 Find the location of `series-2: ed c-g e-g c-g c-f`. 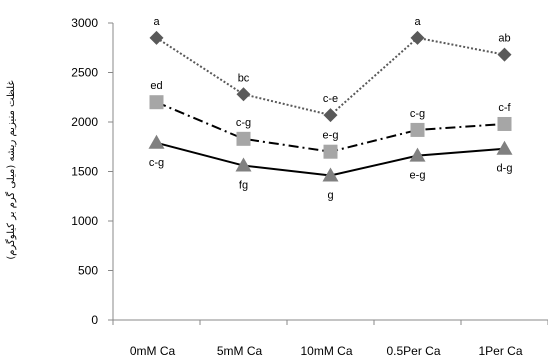

series-2: ed c-g e-g c-g c-f is located at coordinates (330, 119).